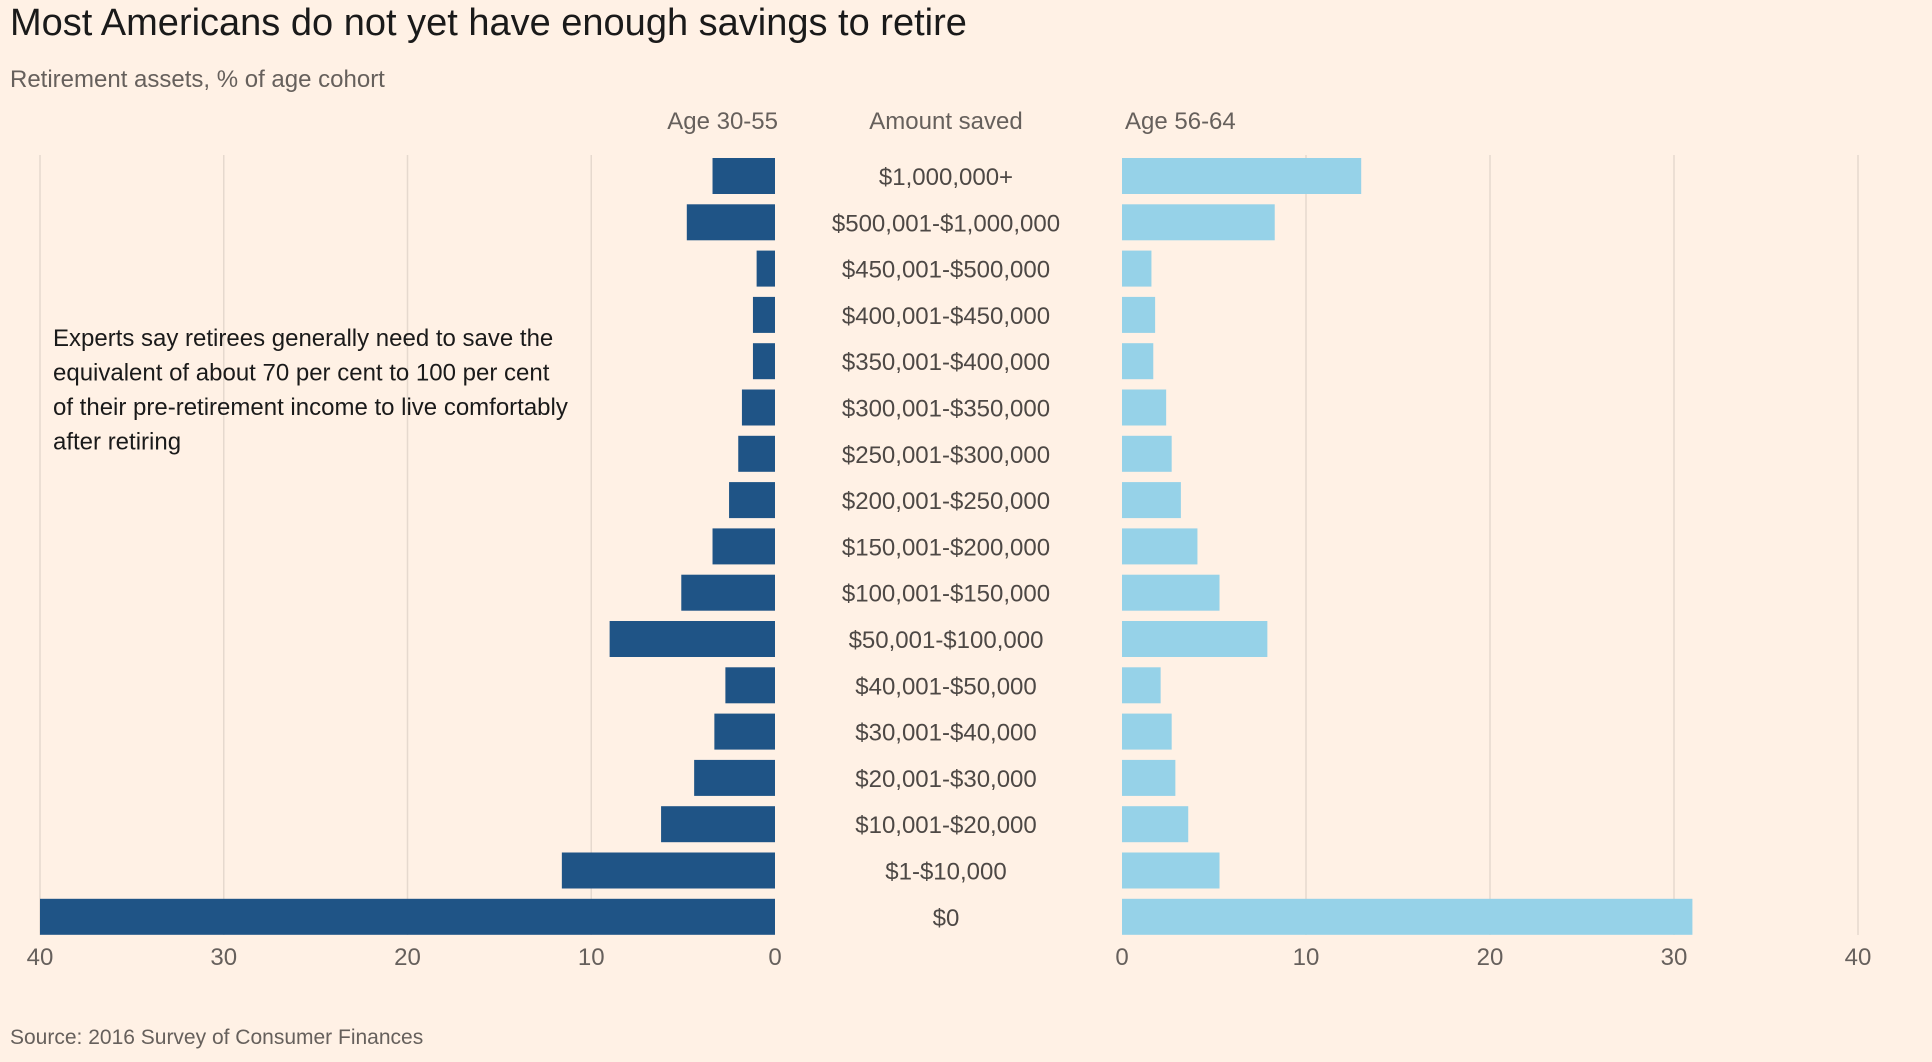 This screenshot has width=1932, height=1062. I want to click on left-tick-labels: 0 10 20 30 40, so click(404, 957).